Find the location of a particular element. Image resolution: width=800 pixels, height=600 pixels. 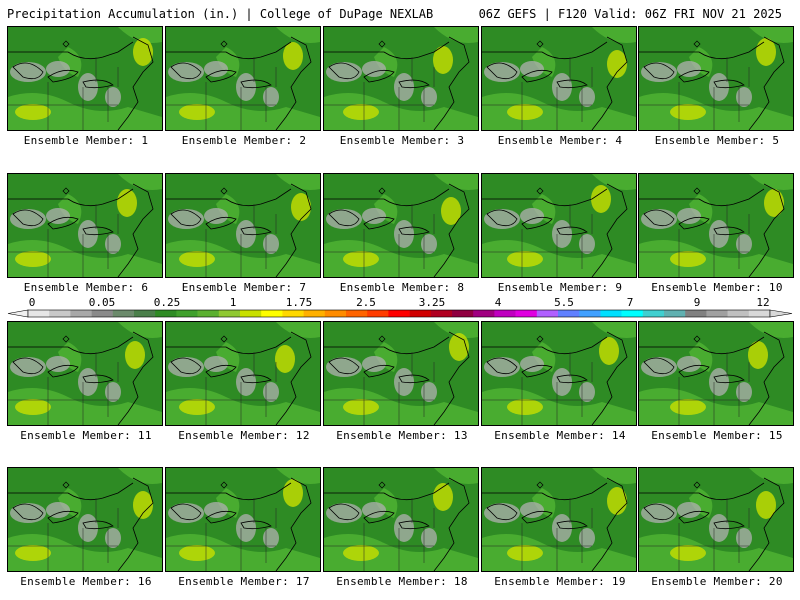

ensemble-member-label: Ensemble Member: 5 is located at coordinates (717, 140).